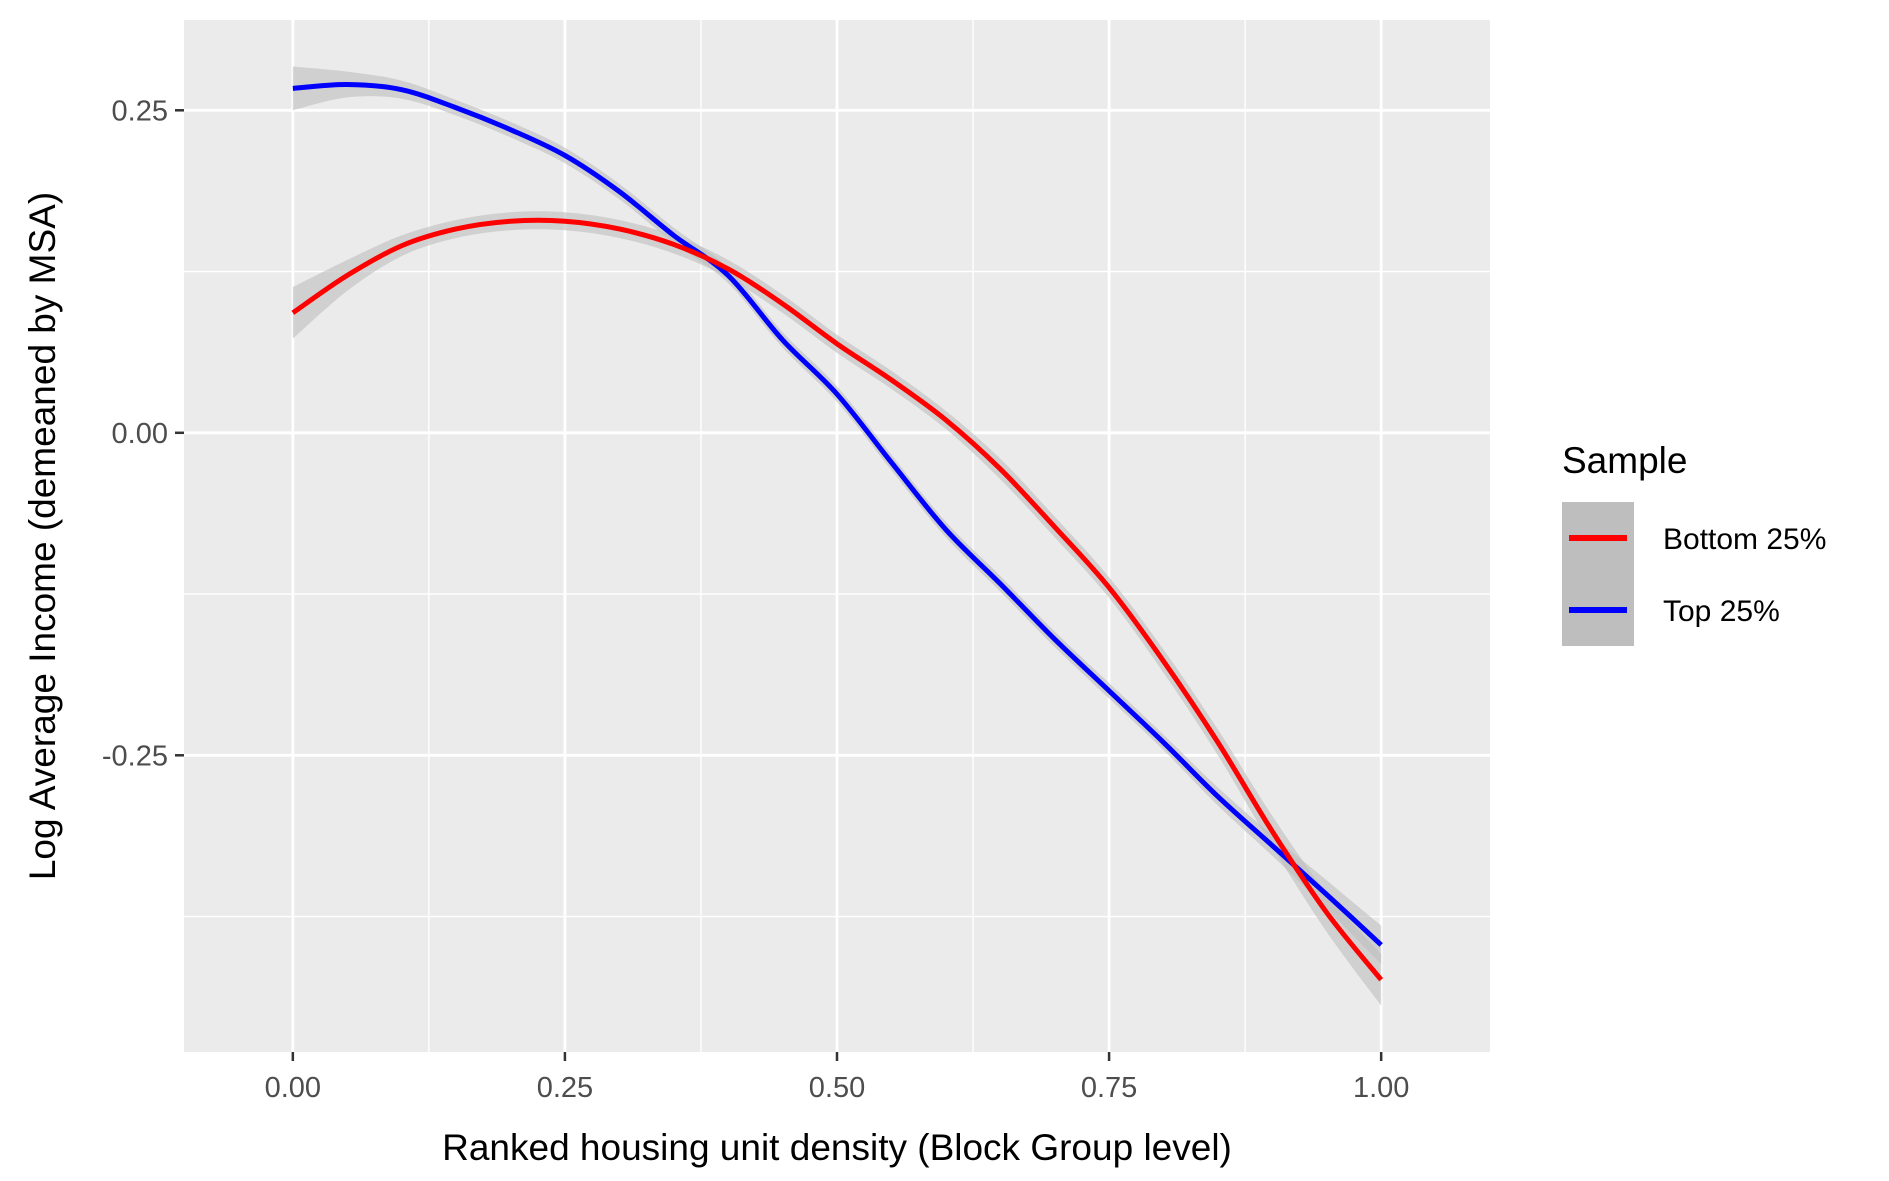 This screenshot has height=1181, width=1889. What do you see at coordinates (565, 1088) in the screenshot?
I see `x-tick-label: 0.25` at bounding box center [565, 1088].